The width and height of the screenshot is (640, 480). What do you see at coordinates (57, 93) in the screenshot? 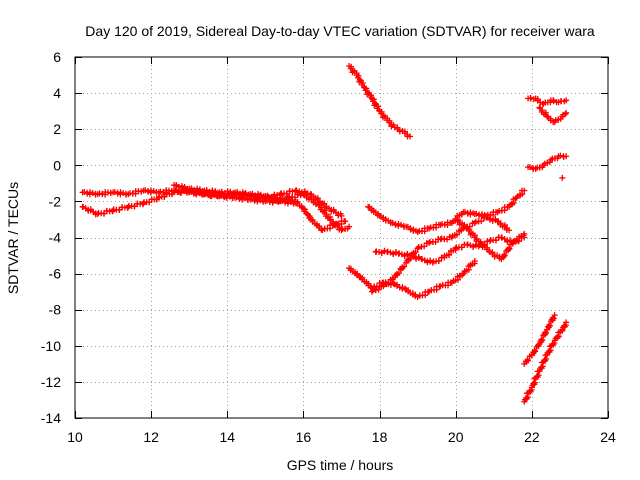
I see `y-tick-label: 4` at bounding box center [57, 93].